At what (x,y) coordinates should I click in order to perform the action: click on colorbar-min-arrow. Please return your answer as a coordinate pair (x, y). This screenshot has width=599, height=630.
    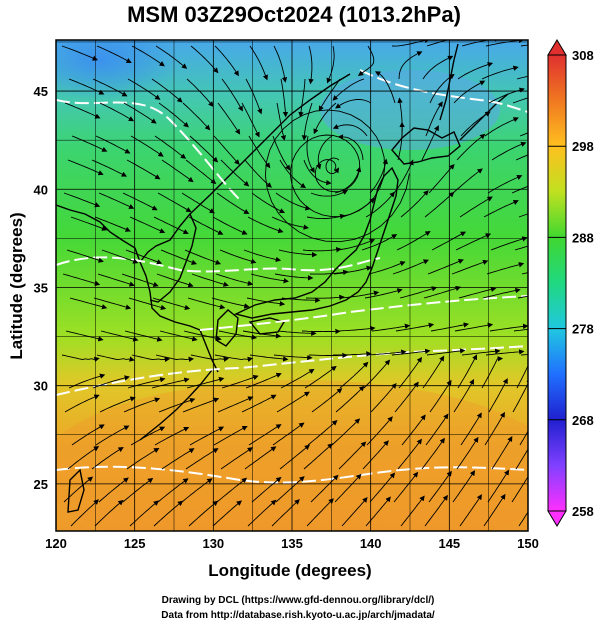
    Looking at the image, I should click on (557, 518).